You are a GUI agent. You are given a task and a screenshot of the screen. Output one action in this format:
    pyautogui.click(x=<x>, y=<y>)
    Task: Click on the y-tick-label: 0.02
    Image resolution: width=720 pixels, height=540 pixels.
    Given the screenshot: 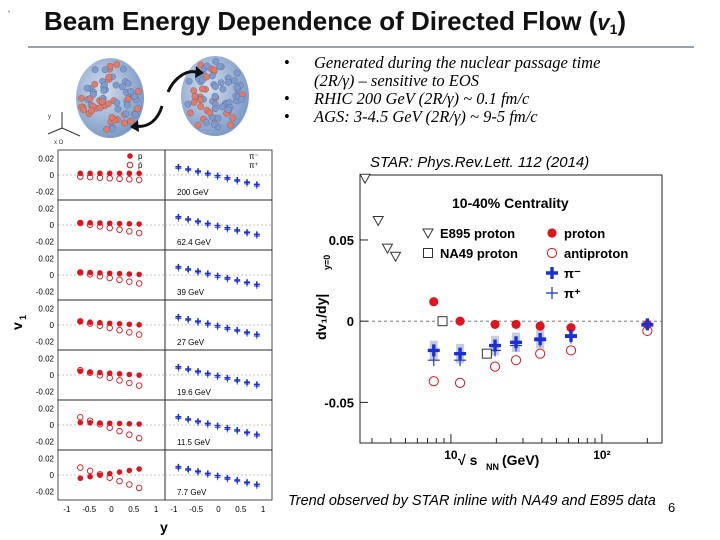 What is the action you would take?
    pyautogui.click(x=46, y=208)
    